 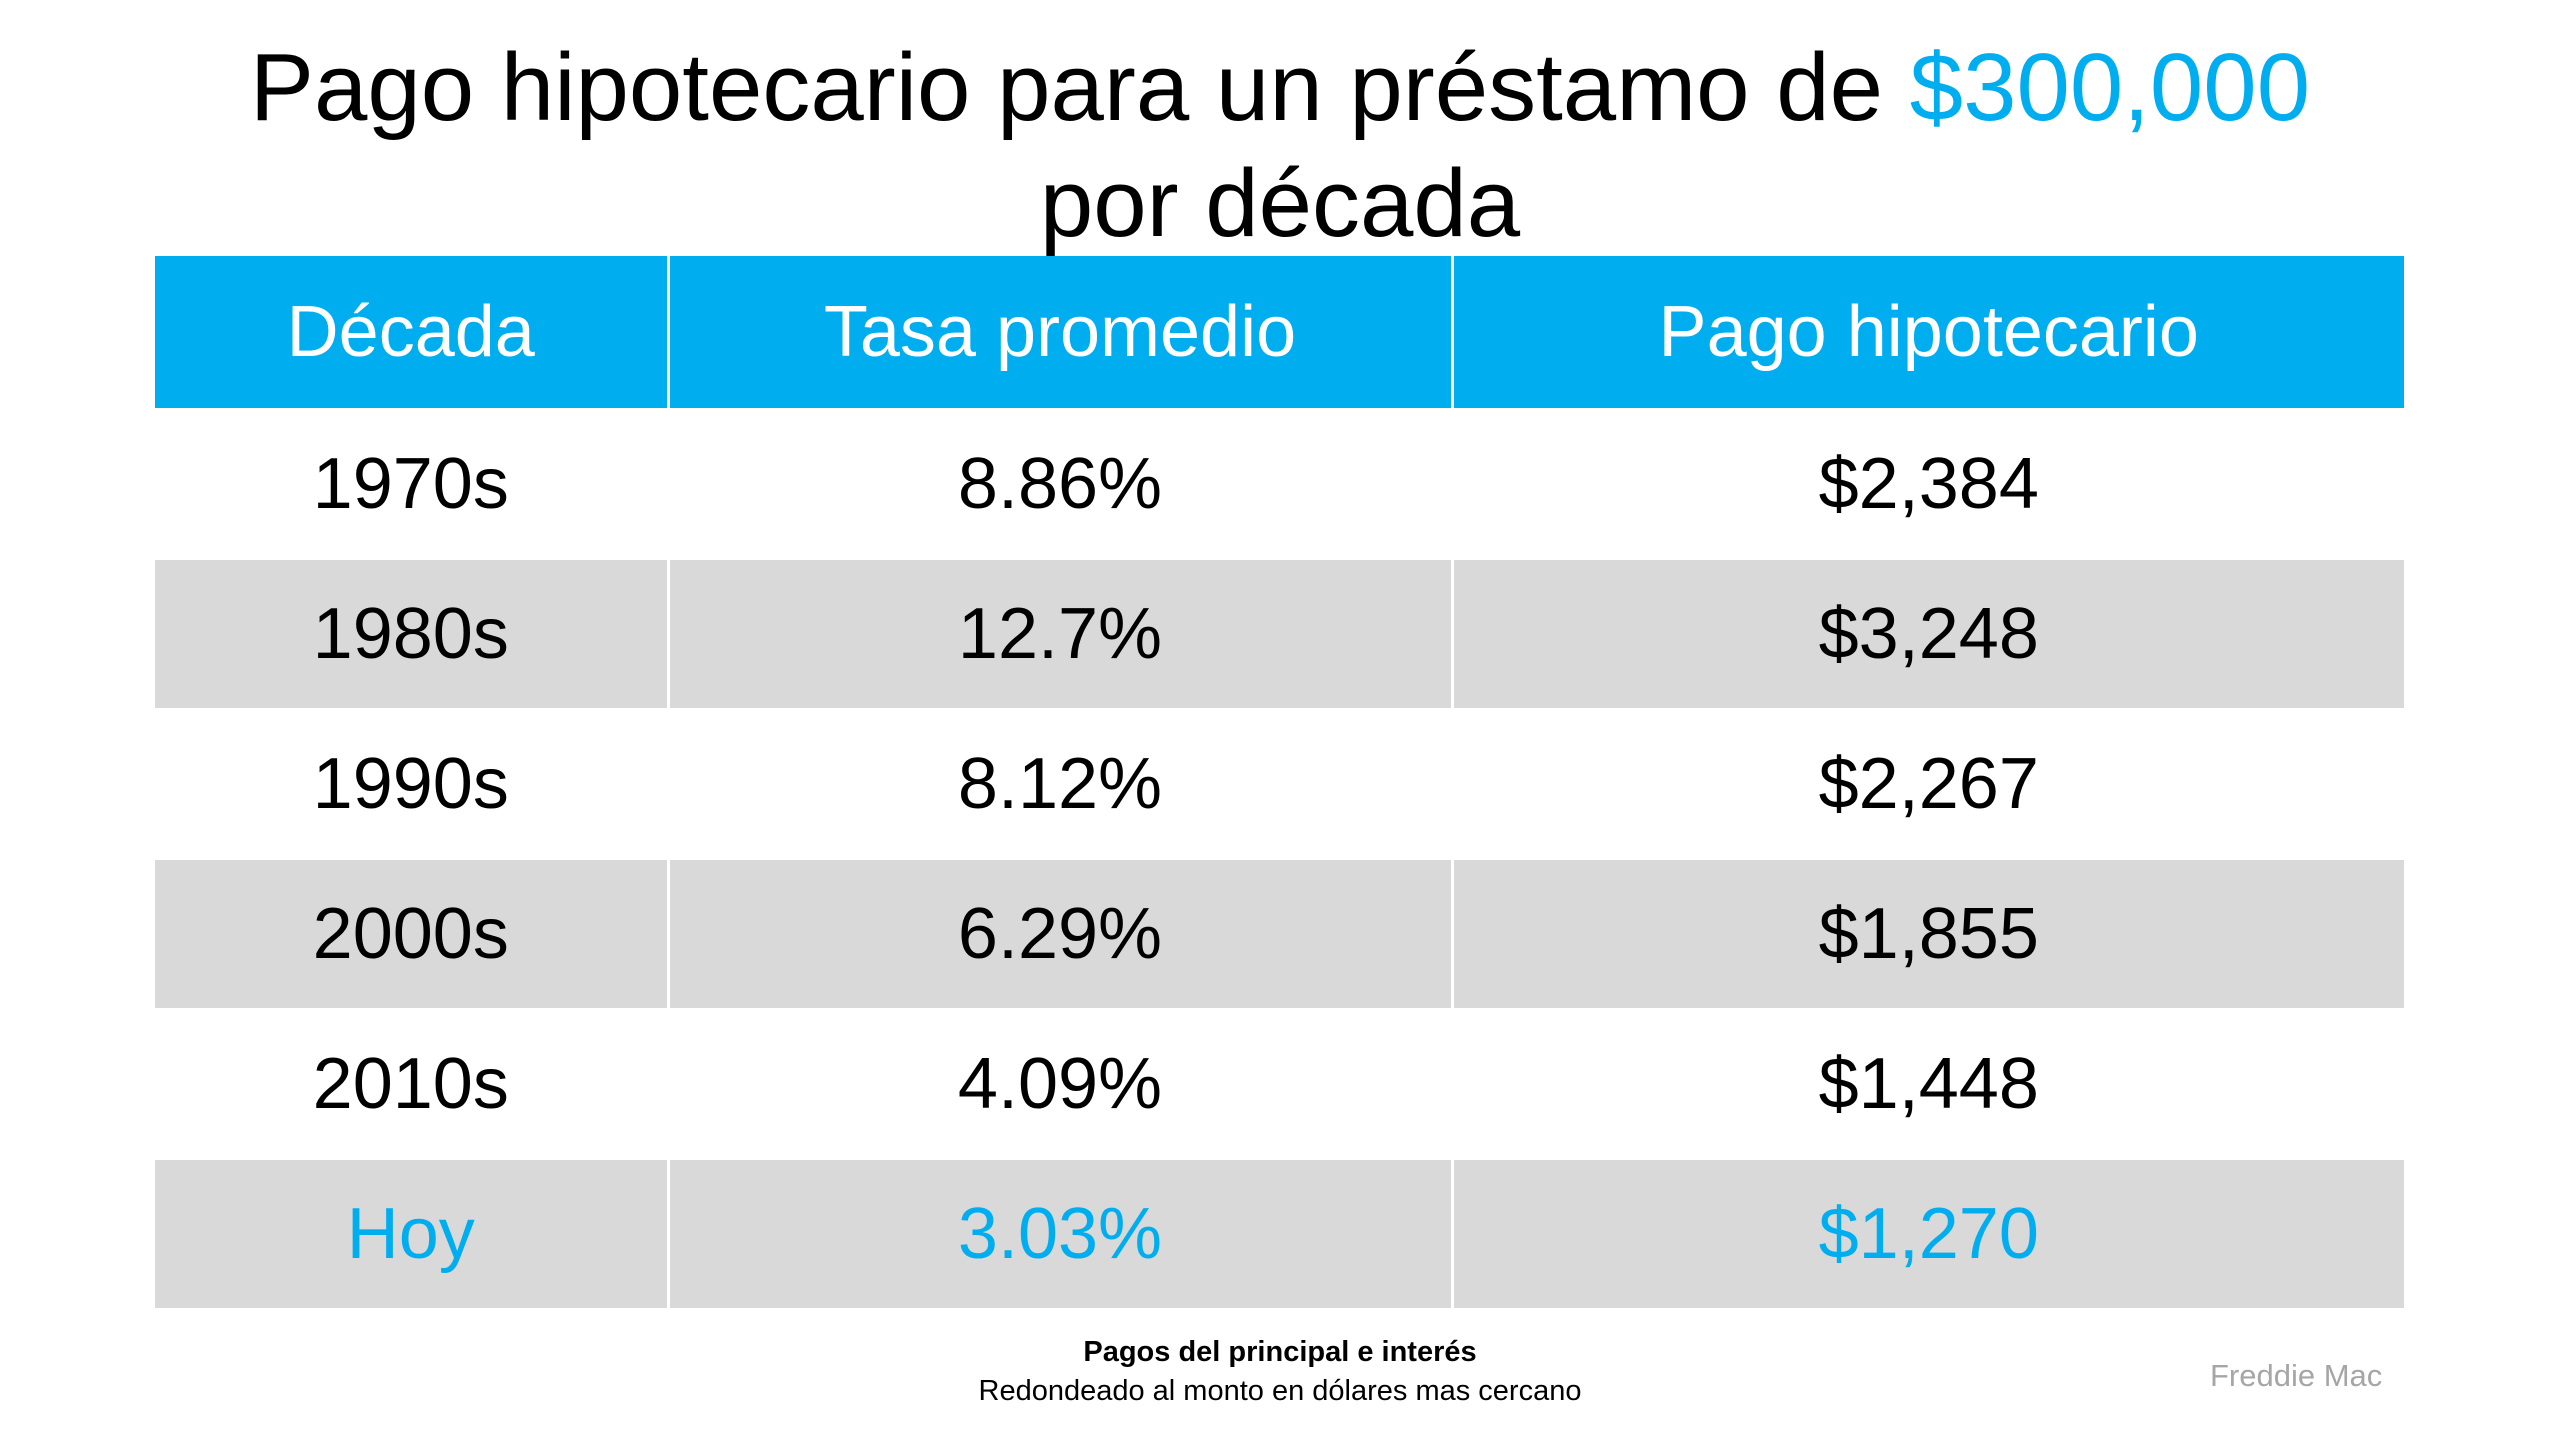 What do you see at coordinates (1059, 783) in the screenshot?
I see `rate-cell: 8.12%` at bounding box center [1059, 783].